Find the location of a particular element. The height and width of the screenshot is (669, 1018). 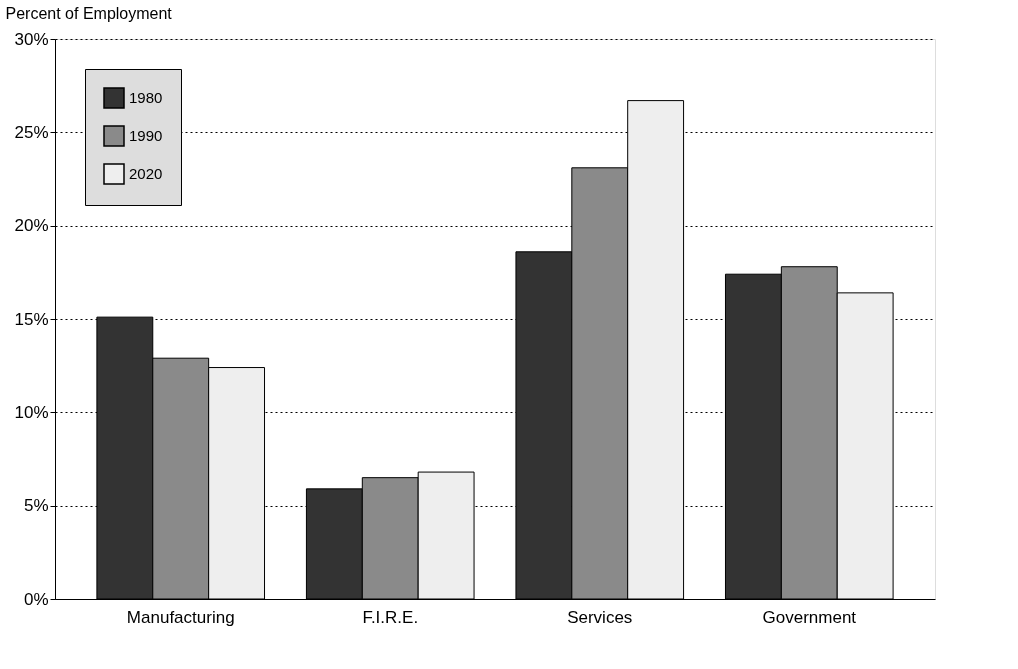

y-tick-label: 20% is located at coordinates (31, 226).